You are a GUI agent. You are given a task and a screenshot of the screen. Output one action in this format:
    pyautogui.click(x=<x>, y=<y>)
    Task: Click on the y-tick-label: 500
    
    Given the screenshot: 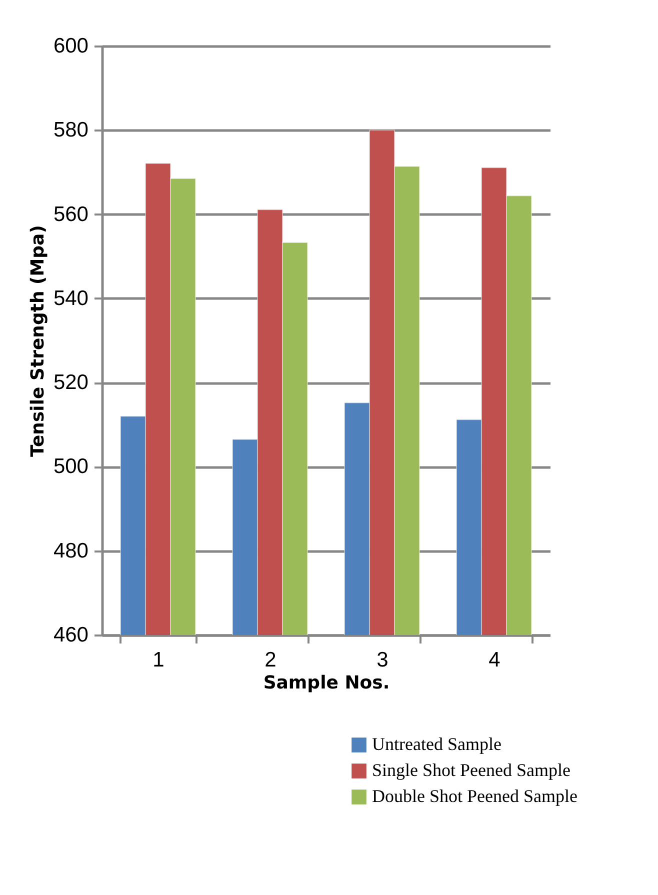 What is the action you would take?
    pyautogui.click(x=70, y=466)
    